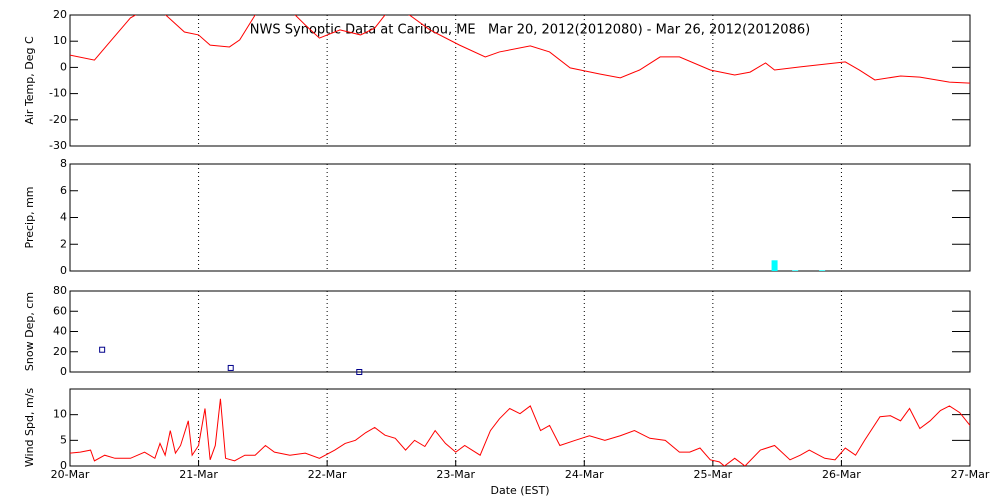 The image size is (1000, 500). I want to click on y-axis-label: Snow Dep, cm, so click(29, 331).